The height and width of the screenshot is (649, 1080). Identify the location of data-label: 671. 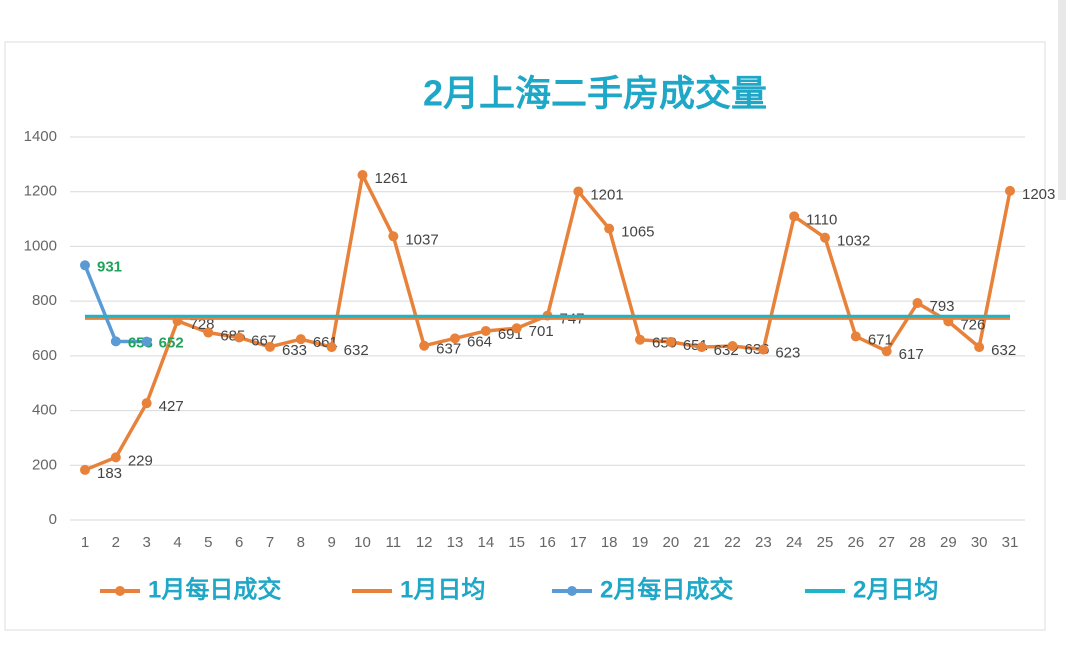
(880, 339).